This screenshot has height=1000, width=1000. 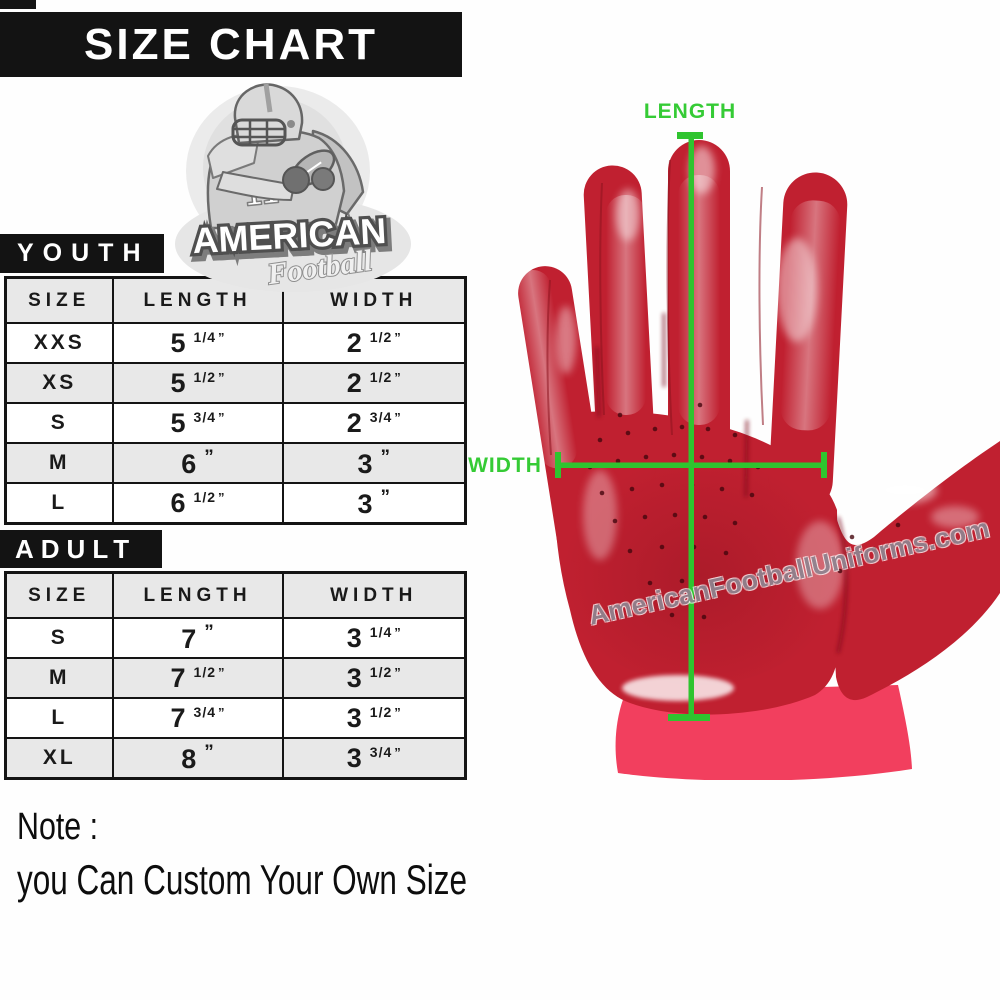 What do you see at coordinates (374, 595) in the screenshot?
I see `col-header-width: WIDTH` at bounding box center [374, 595].